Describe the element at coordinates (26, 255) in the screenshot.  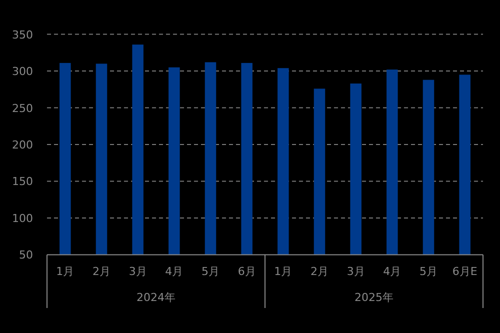
I see `y-tick-label: 50` at that location.